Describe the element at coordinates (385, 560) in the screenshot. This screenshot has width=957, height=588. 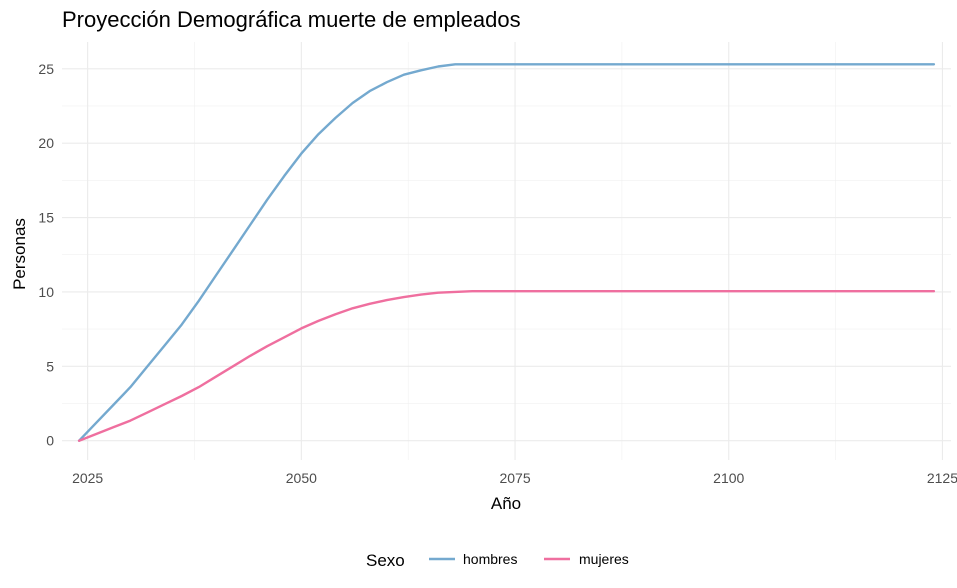
I see `legend-title: Sexo` at that location.